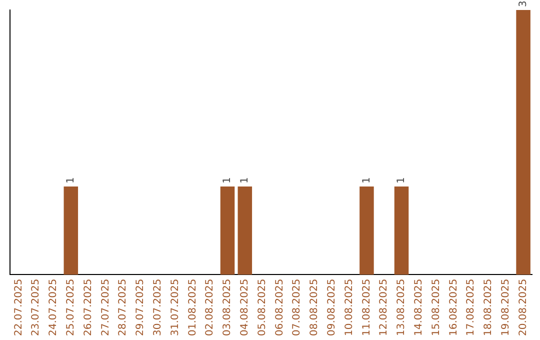 This screenshot has height=340, width=540. What do you see at coordinates (297, 307) in the screenshot?
I see `x-tick-label: 07.08.2025` at bounding box center [297, 307].